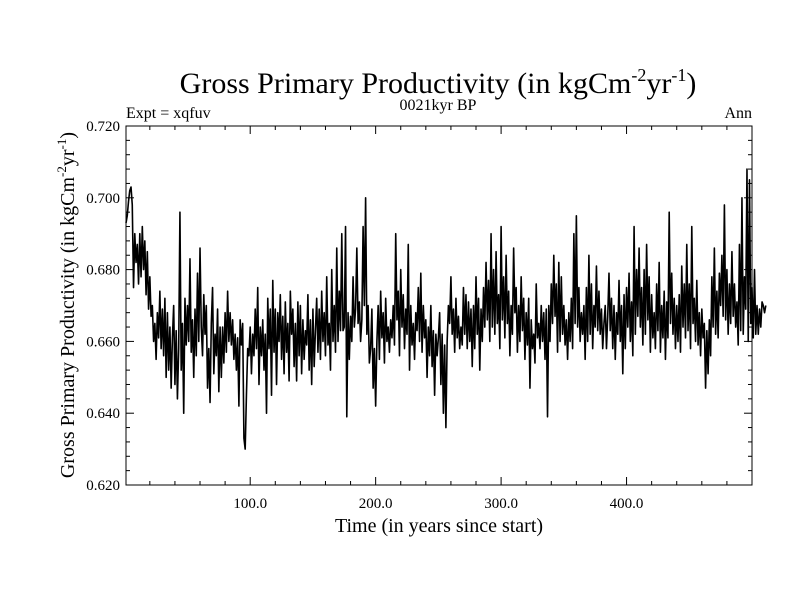 The image size is (800, 600). Describe the element at coordinates (103, 199) in the screenshot. I see `y-tick-label: 0.700` at that location.